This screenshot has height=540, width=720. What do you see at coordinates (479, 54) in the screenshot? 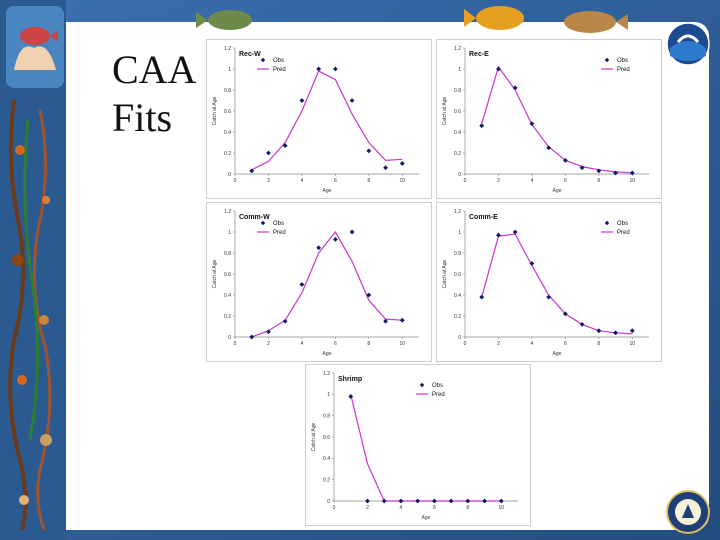
I see `chart-title: Rec-E` at bounding box center [479, 54].